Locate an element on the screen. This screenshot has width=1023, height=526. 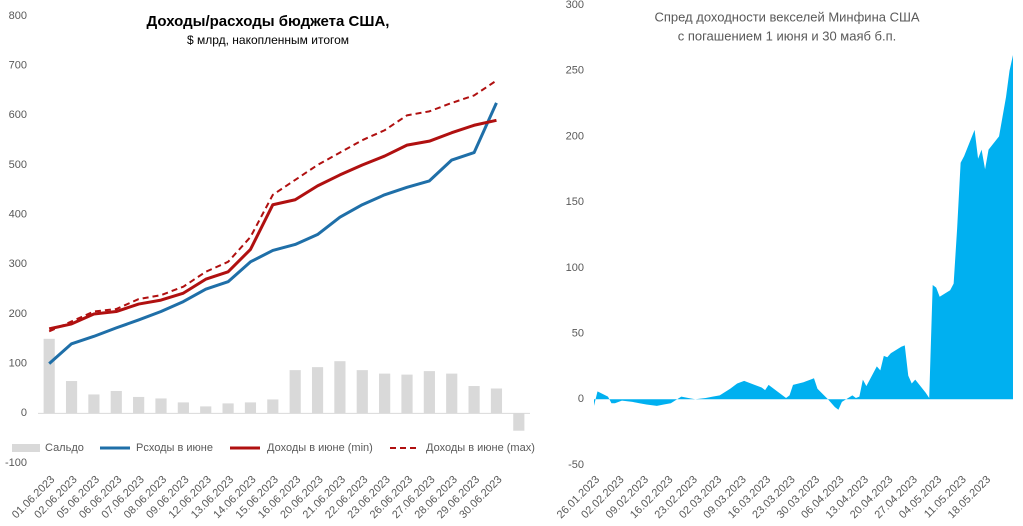
legend-swatch is located at coordinates (26, 448).